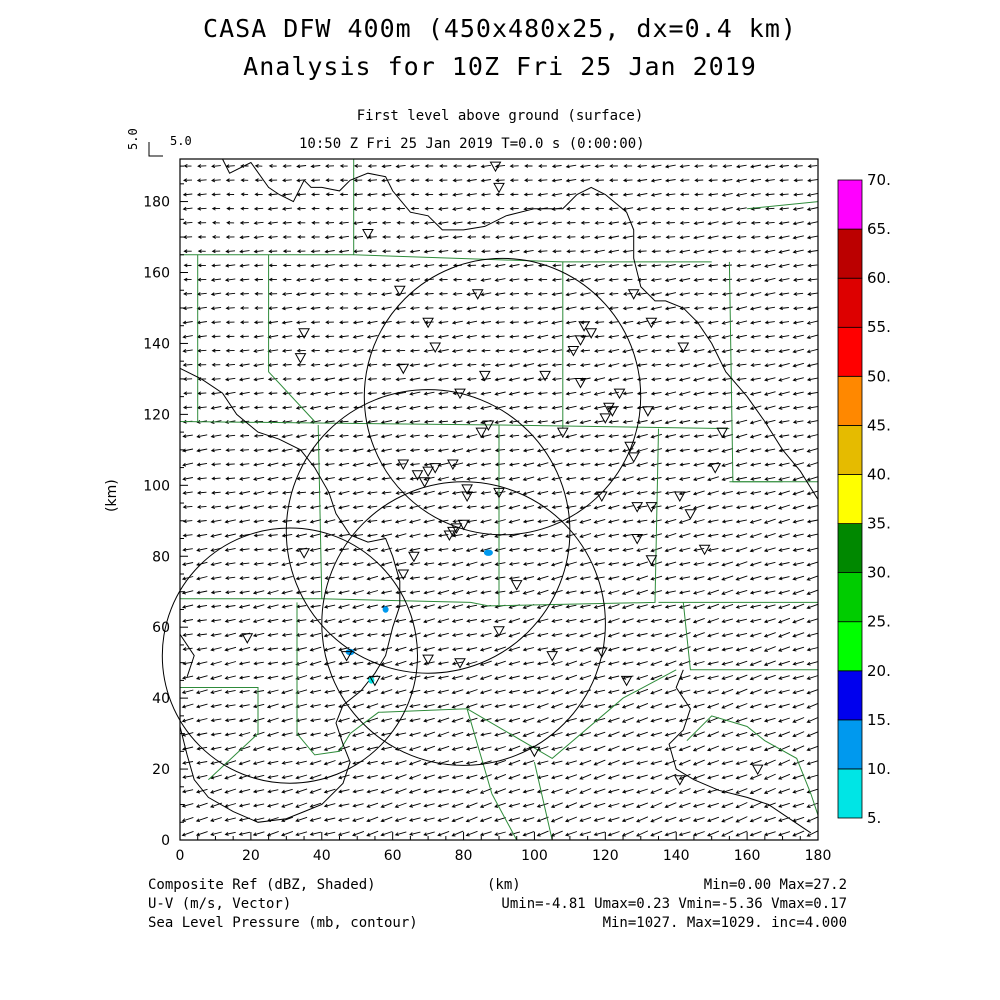 The height and width of the screenshot is (1000, 1000). What do you see at coordinates (322, 856) in the screenshot?
I see `x-tick-label: 40` at bounding box center [322, 856].